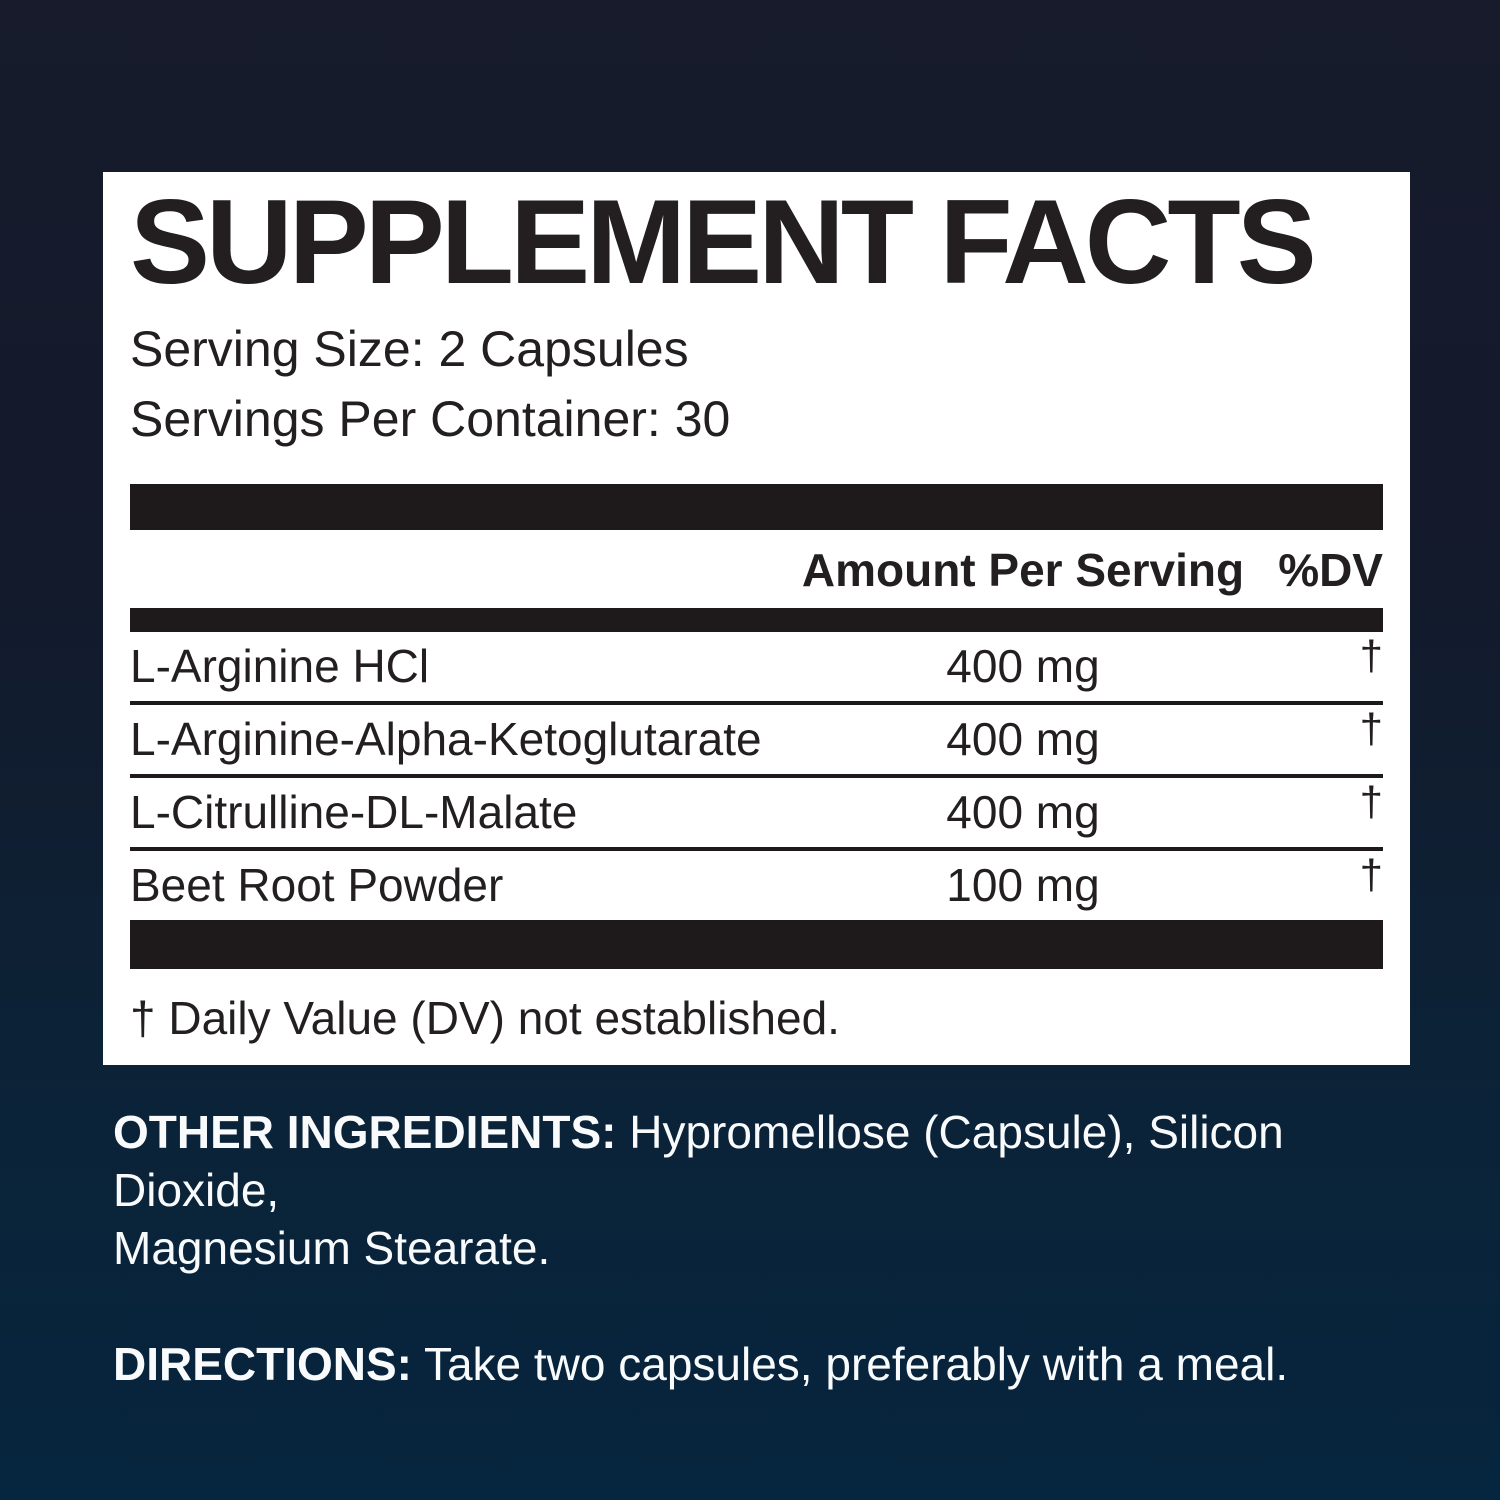 This screenshot has width=1500, height=1500. What do you see at coordinates (409, 349) in the screenshot?
I see `serving-size-line: Serving Size: 2 Capsules` at bounding box center [409, 349].